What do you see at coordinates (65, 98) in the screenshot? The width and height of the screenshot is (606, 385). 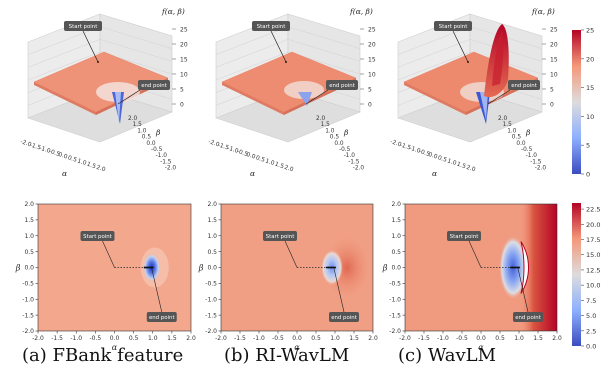 I see `surface-edge` at bounding box center [65, 98].